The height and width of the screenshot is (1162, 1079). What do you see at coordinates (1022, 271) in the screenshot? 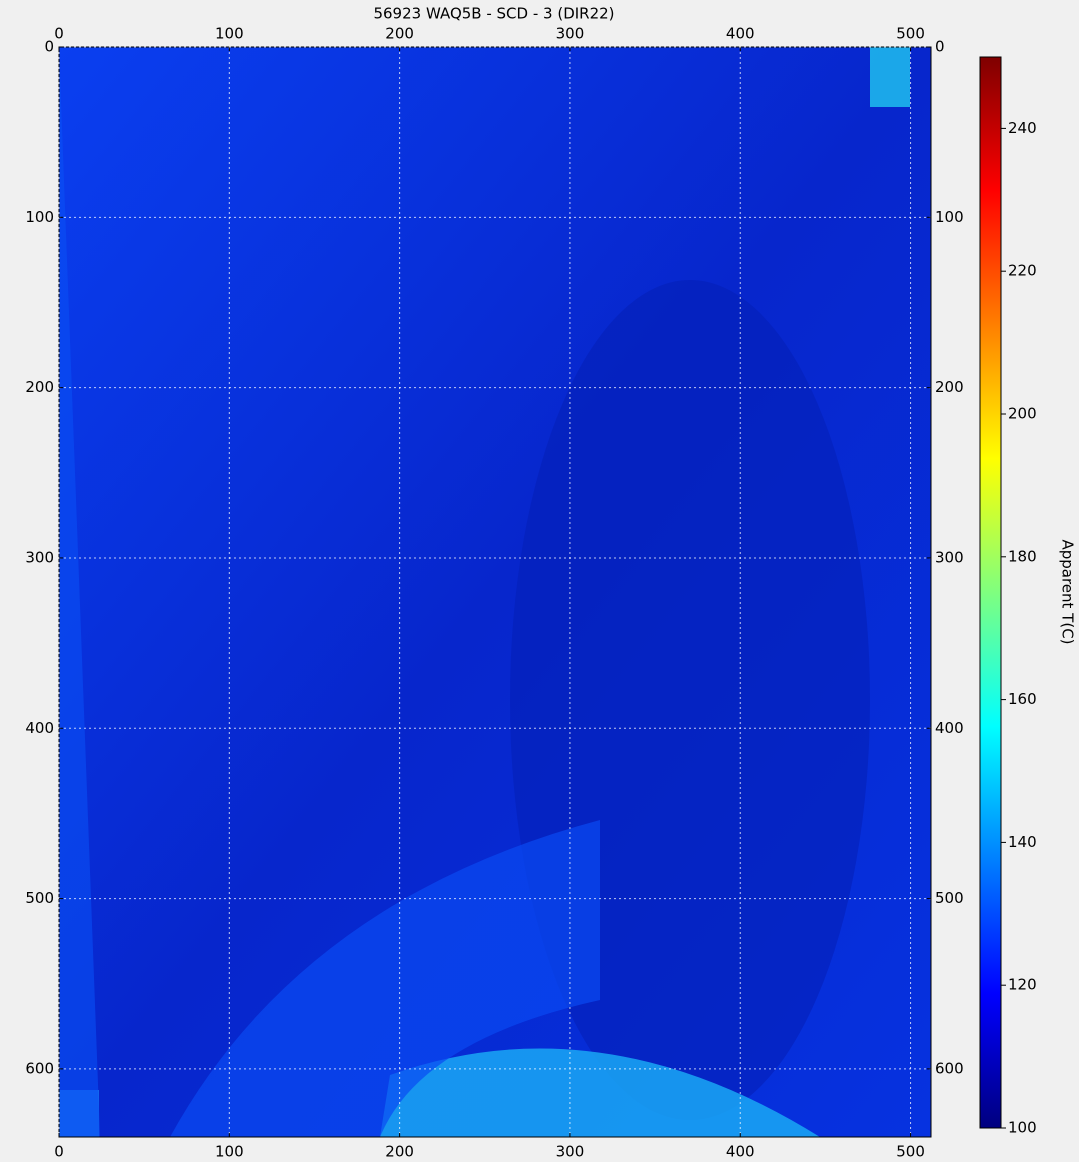
I see `colorbar-tick-label: 220` at bounding box center [1022, 271].